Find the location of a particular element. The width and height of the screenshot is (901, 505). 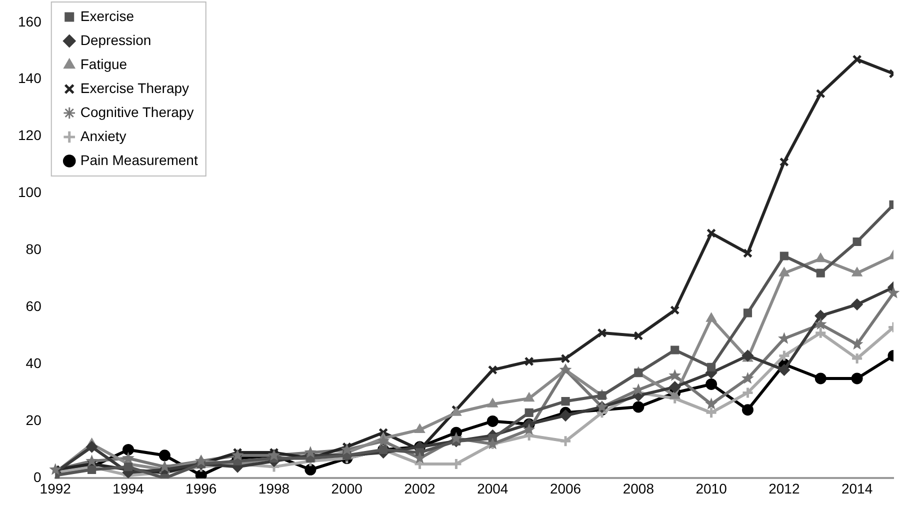

legend-label: Exercise is located at coordinates (107, 16).